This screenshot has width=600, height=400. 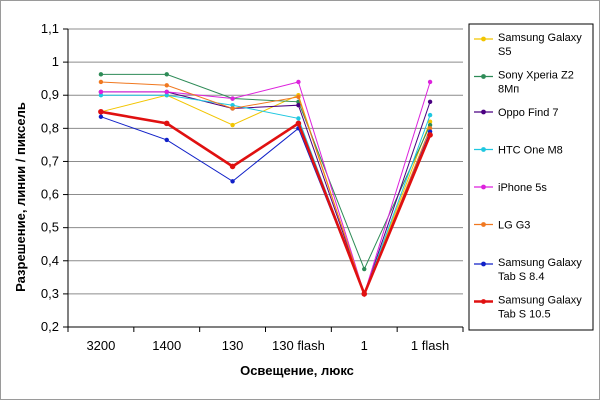 I want to click on legend-label: Tab S 10.5, so click(x=524, y=315).